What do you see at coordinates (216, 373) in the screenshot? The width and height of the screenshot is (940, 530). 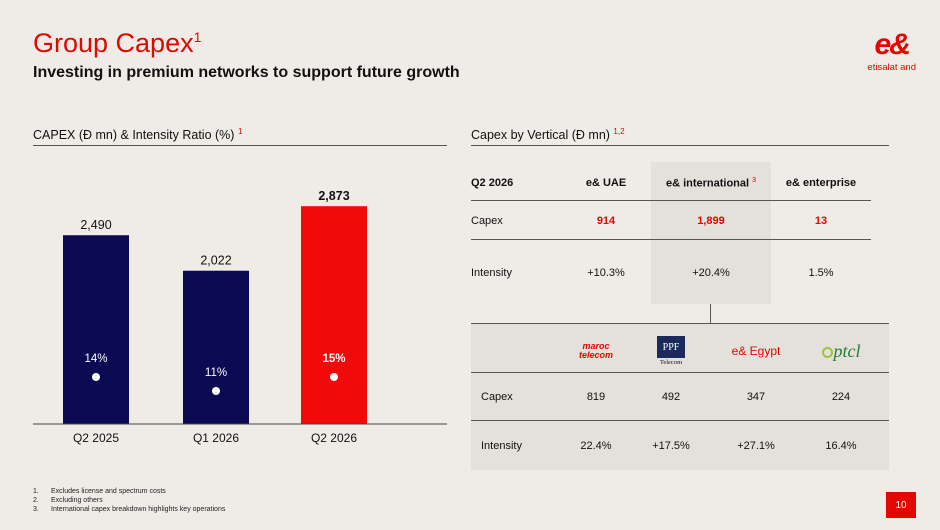 I see `intensity-label-1: 11%` at bounding box center [216, 373].